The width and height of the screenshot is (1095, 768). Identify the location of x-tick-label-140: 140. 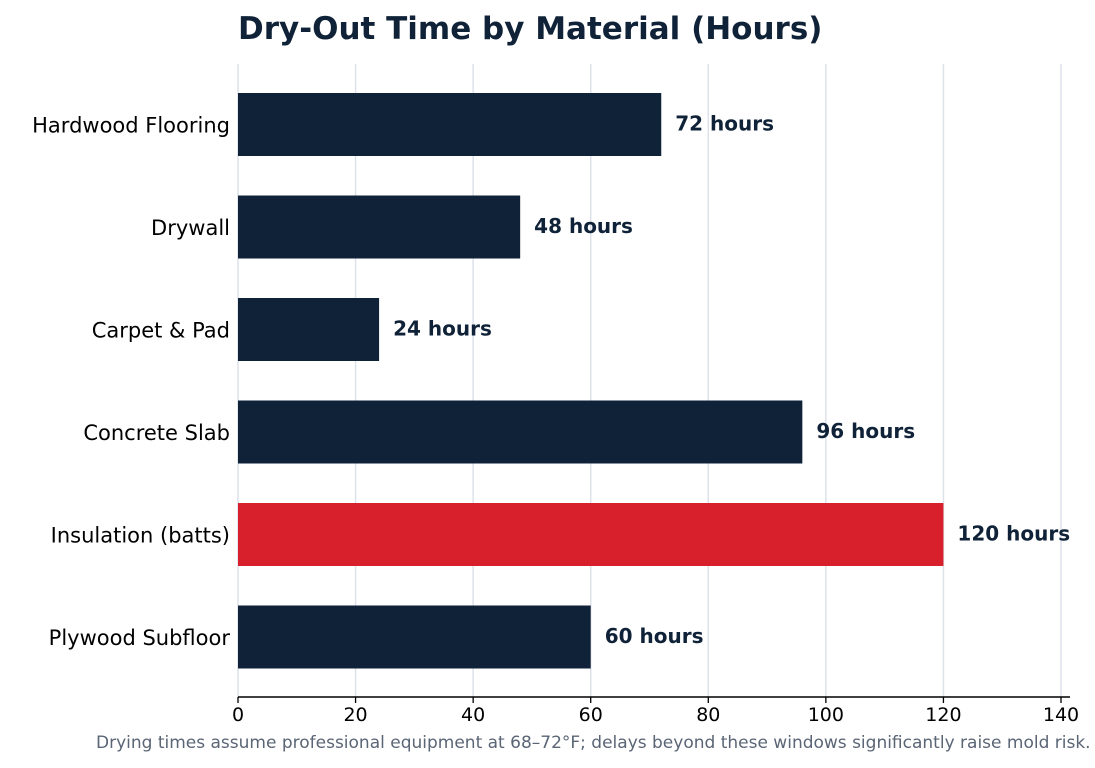
(1061, 715).